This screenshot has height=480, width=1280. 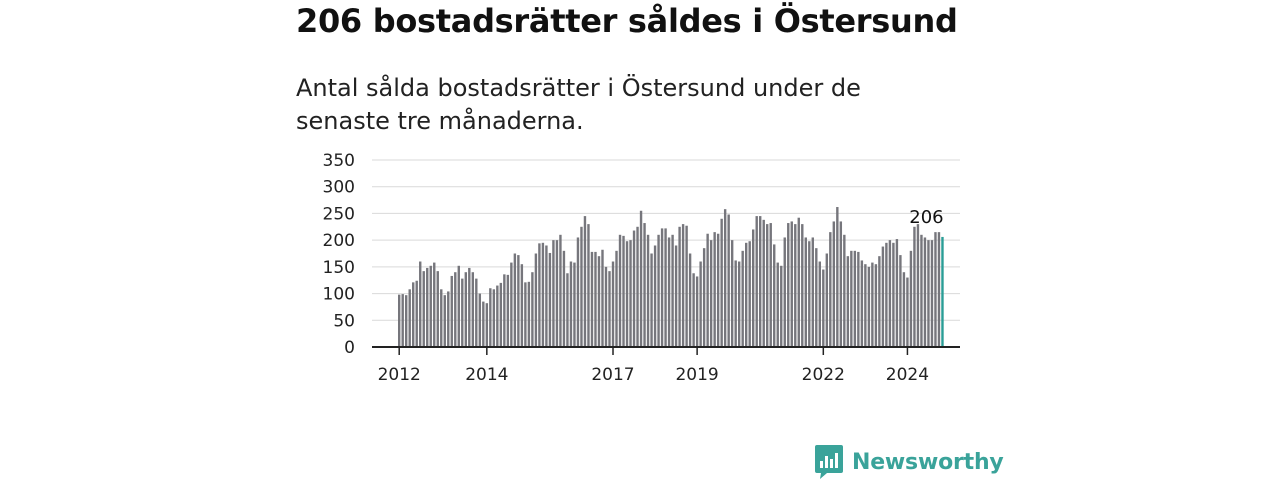 I want to click on x-tick-label: 2019, so click(x=696, y=375).